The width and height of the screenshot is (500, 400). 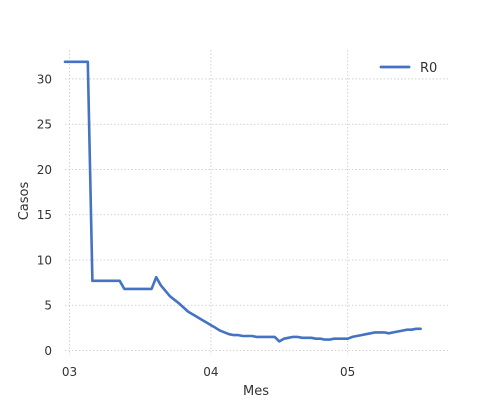 I want to click on y-tick-label-30: 30, so click(x=44, y=79).